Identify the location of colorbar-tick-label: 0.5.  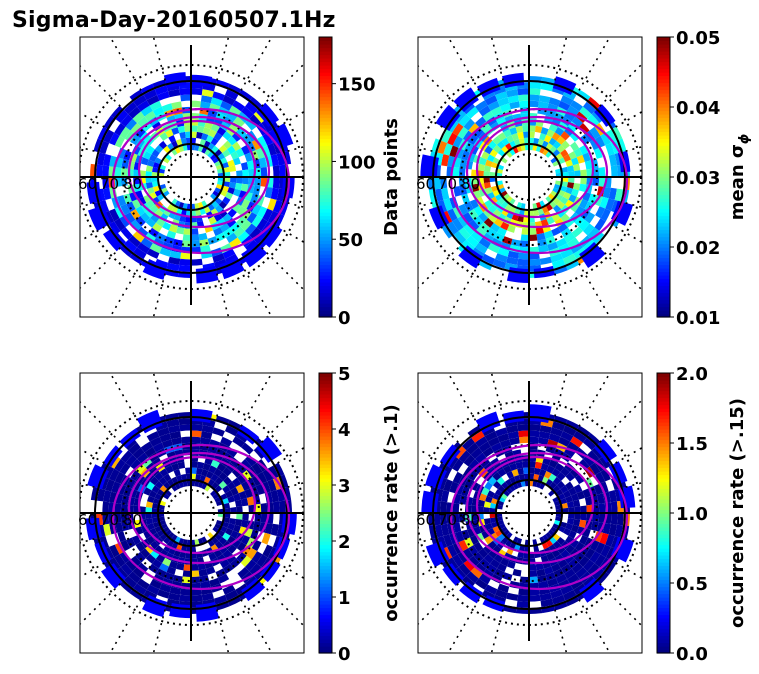
(692, 584).